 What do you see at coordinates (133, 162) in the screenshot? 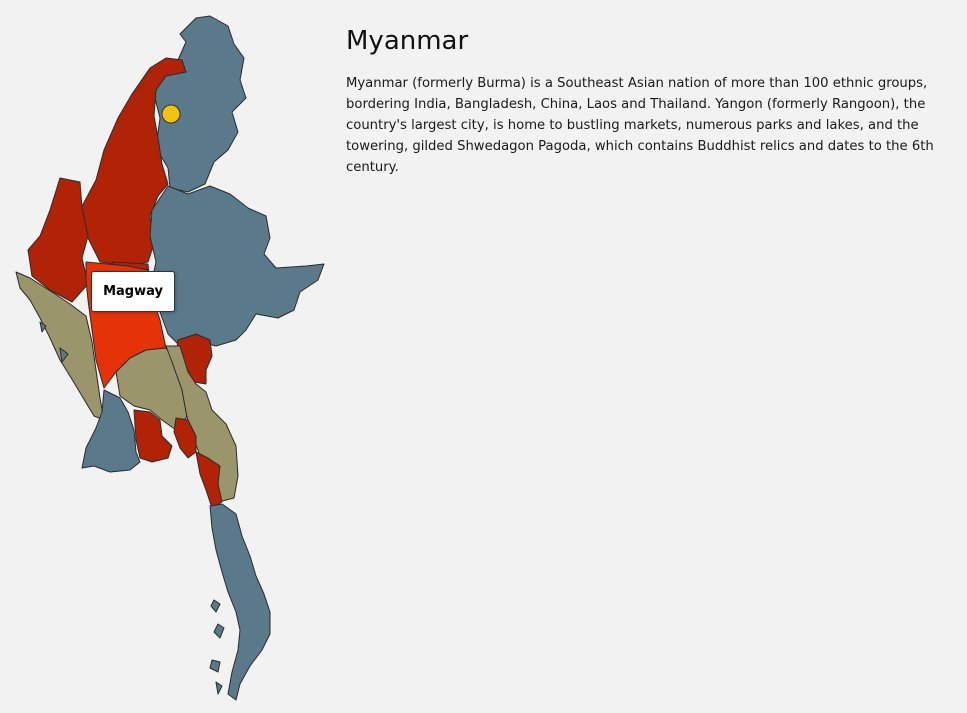
I see `region-sagaing` at bounding box center [133, 162].